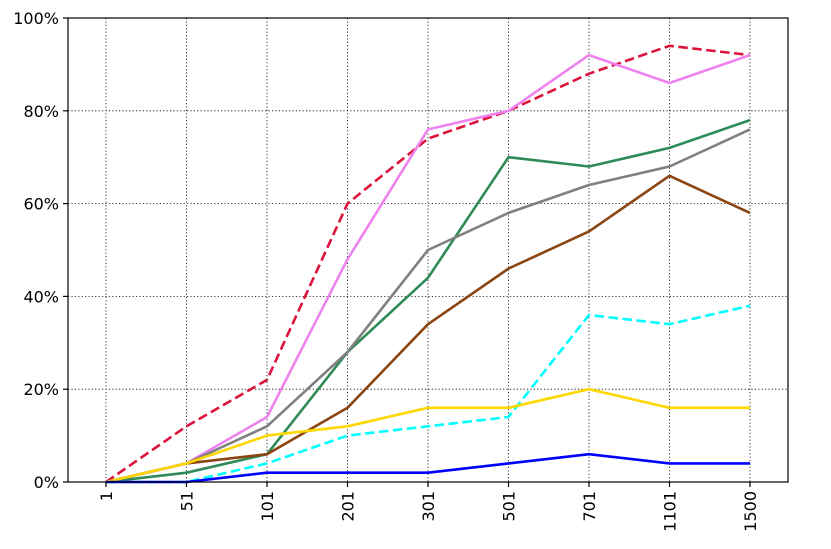  I want to click on y-tick-label: 60%, so click(41, 204).